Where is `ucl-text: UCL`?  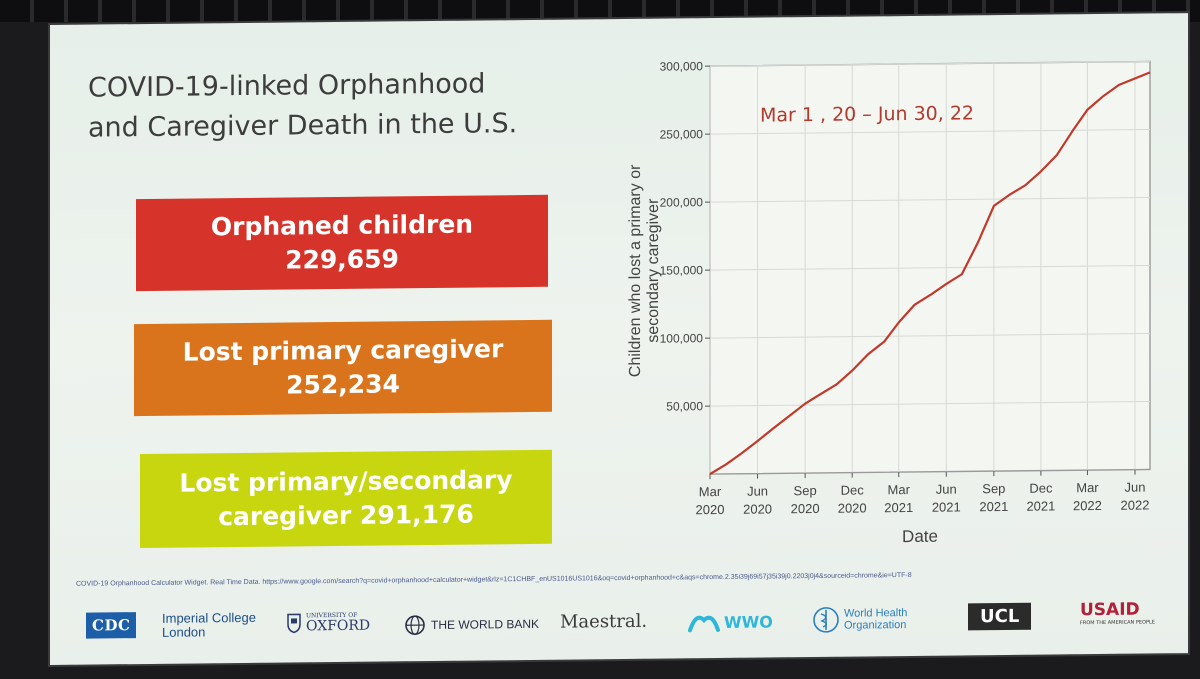 ucl-text: UCL is located at coordinates (1000, 616).